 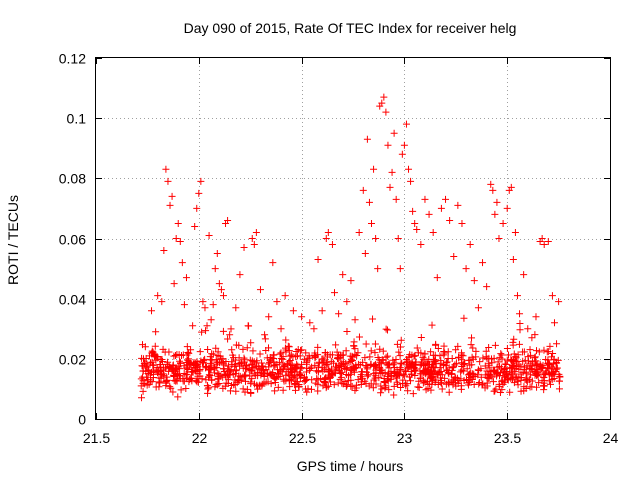 What do you see at coordinates (96, 438) in the screenshot?
I see `x-tick-label: 21.5` at bounding box center [96, 438].